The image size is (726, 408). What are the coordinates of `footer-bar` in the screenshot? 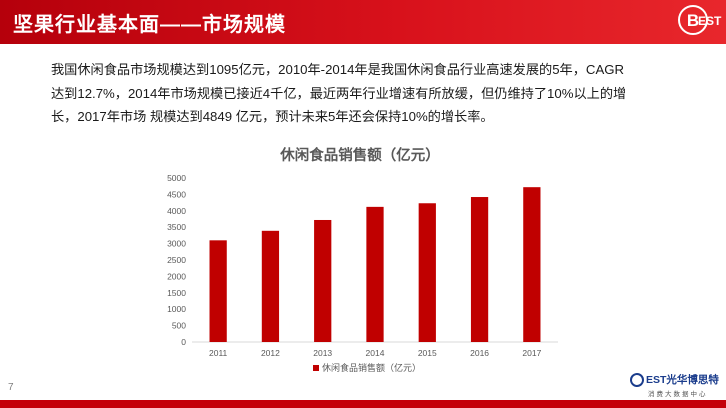 It's located at (363, 404).